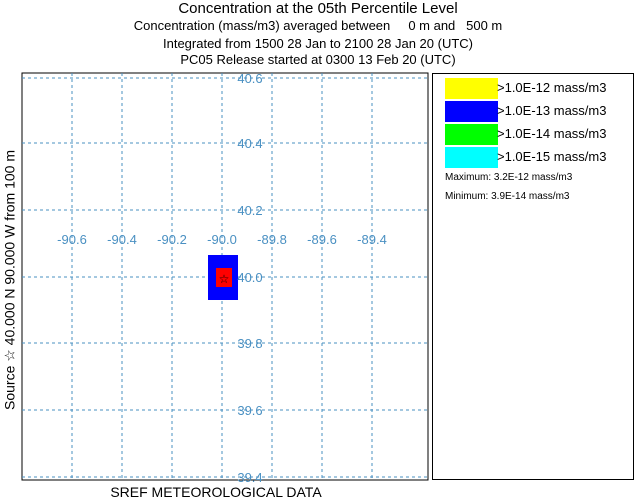  I want to click on latitude-label: 39.8, so click(249, 343).